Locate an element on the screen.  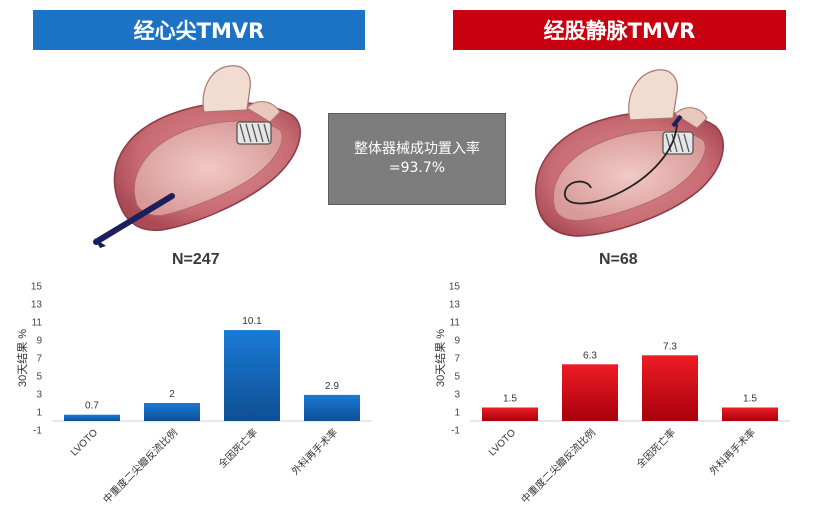
left-chart-data-label: 0.7 is located at coordinates (92, 406).